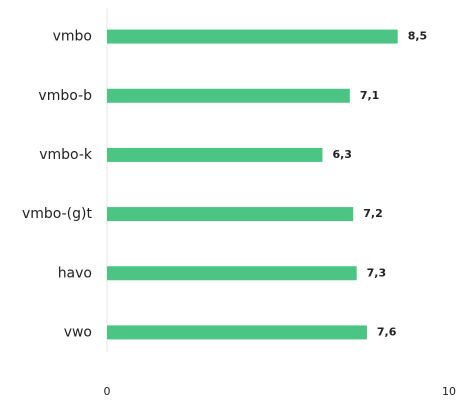  I want to click on value-label: 7,1, so click(370, 95).